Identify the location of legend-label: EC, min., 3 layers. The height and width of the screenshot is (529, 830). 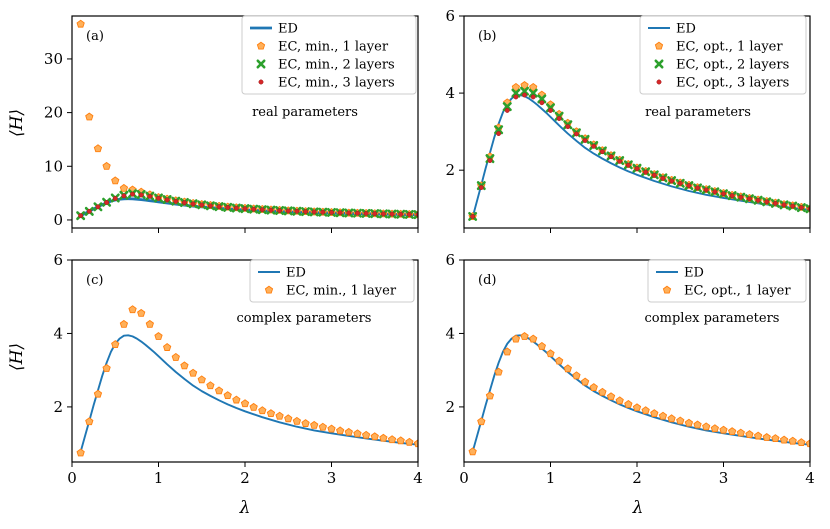
(336, 83).